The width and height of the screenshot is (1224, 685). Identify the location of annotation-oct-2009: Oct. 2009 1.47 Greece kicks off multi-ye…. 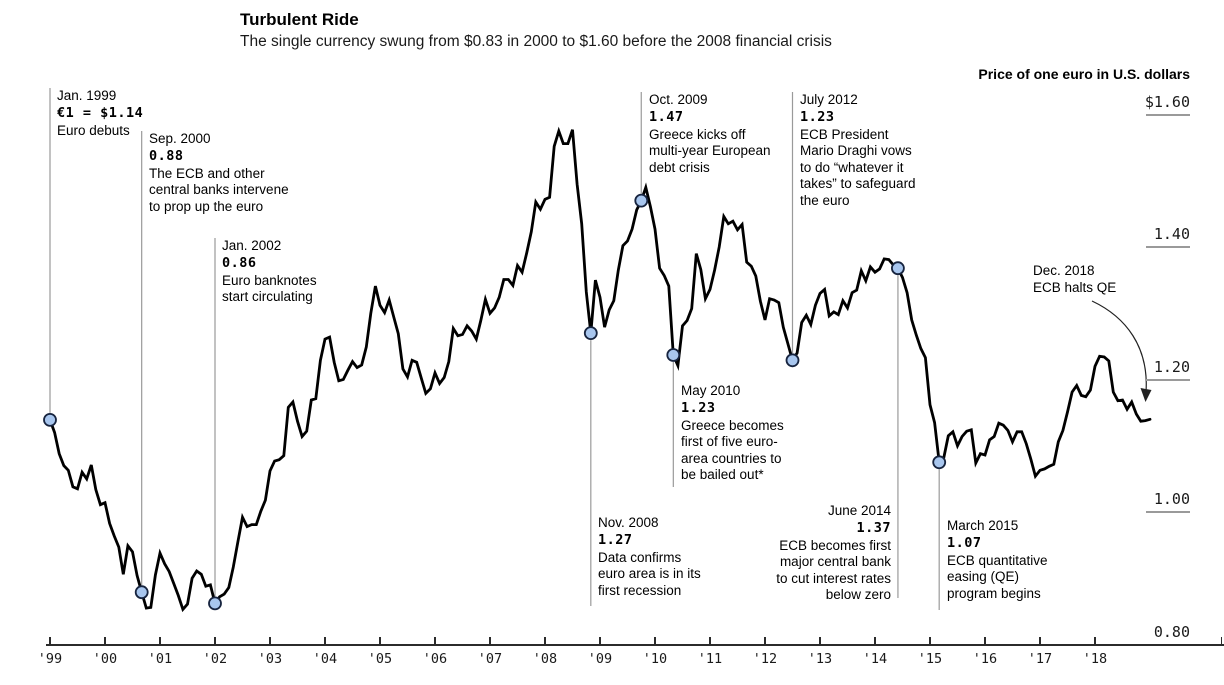
(710, 134).